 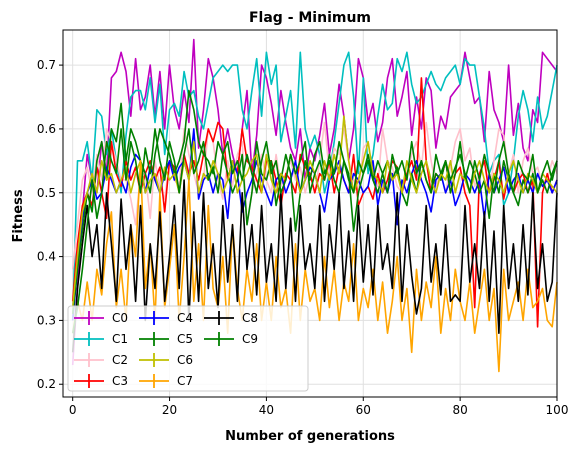 What do you see at coordinates (46, 65) in the screenshot?
I see `y-tick-label: 0.7` at bounding box center [46, 65].